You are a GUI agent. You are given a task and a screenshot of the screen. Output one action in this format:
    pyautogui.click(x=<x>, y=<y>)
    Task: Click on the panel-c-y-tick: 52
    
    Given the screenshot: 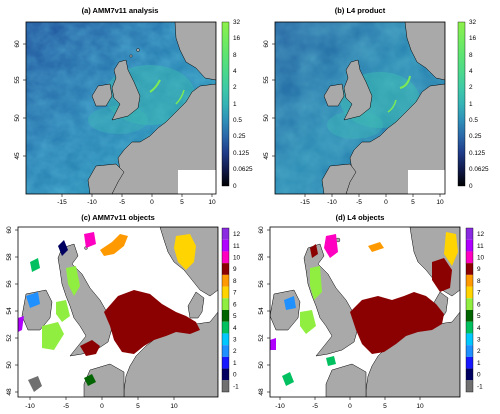 What is the action you would take?
    pyautogui.click(x=12, y=338)
    